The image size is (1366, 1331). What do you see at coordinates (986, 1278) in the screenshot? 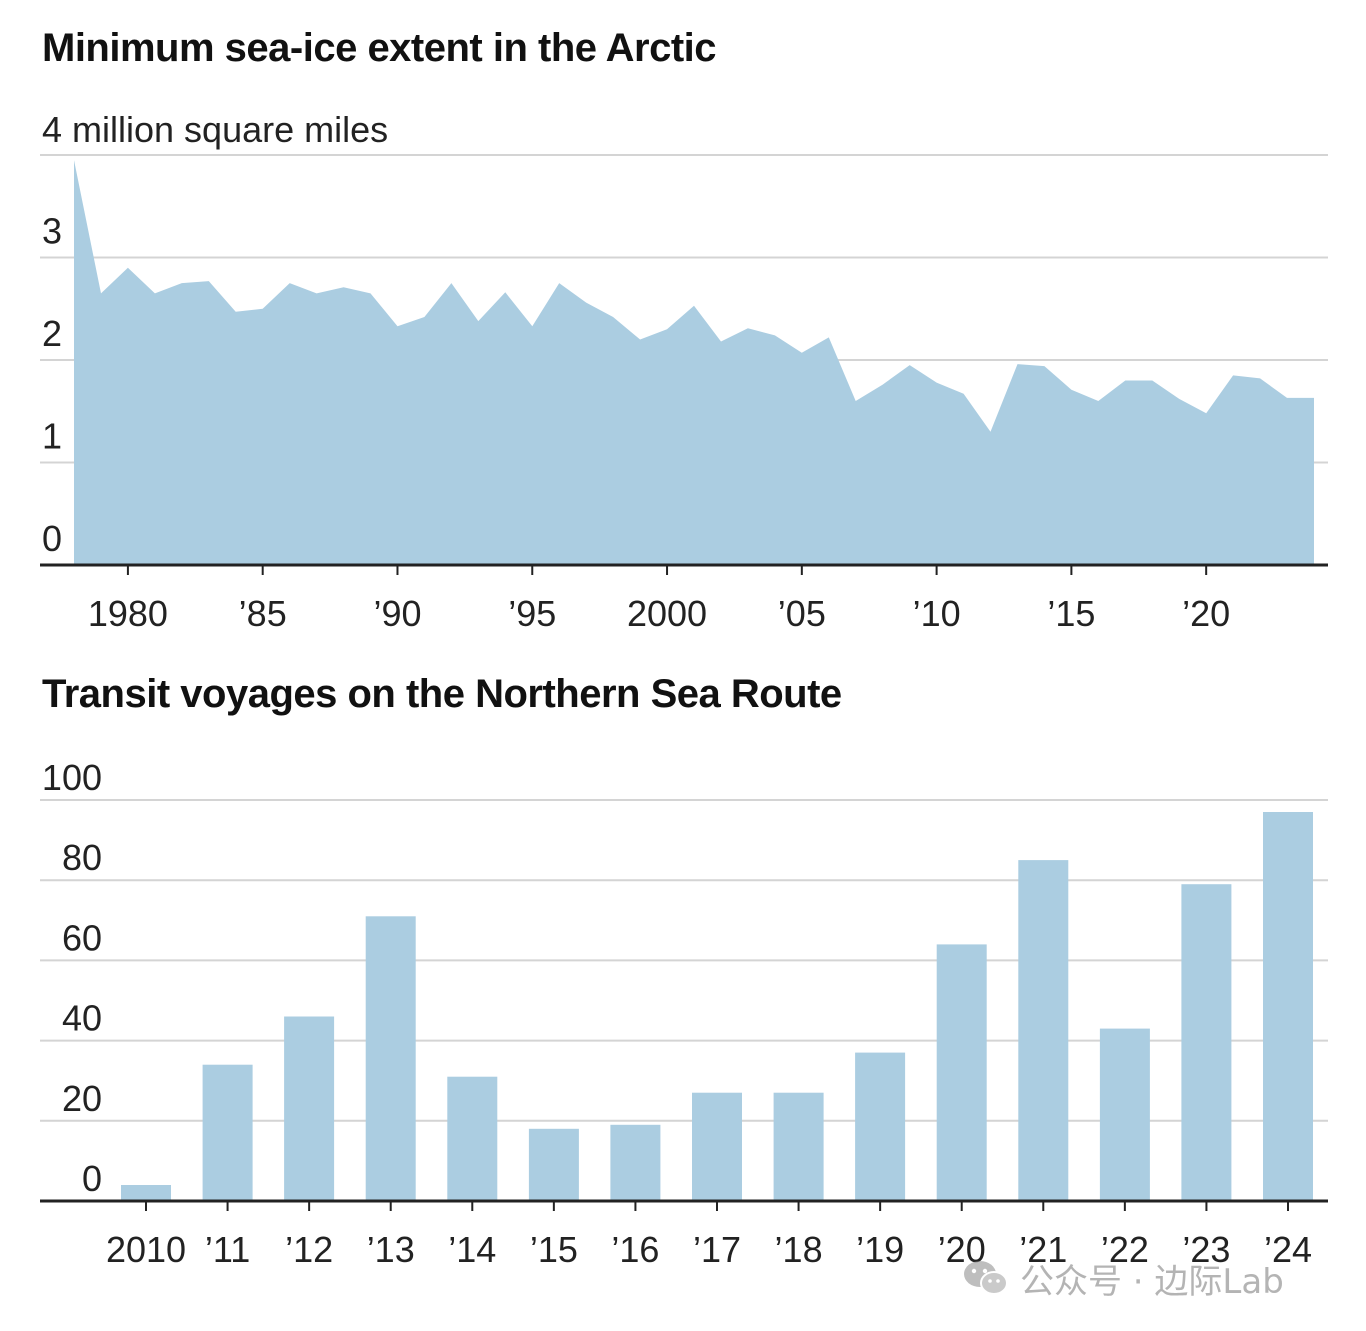
I see `wechat-icon` at bounding box center [986, 1278].